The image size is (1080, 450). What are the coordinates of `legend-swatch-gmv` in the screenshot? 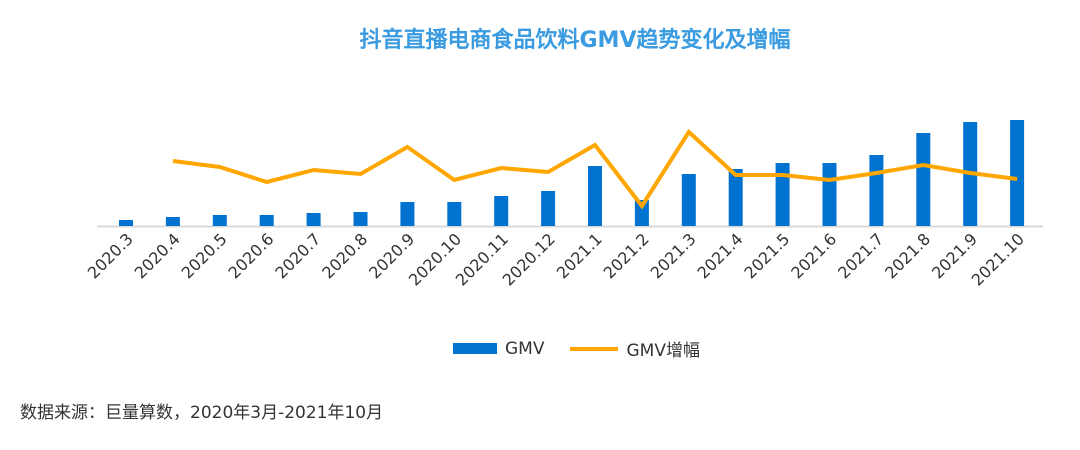 It's located at (475, 348).